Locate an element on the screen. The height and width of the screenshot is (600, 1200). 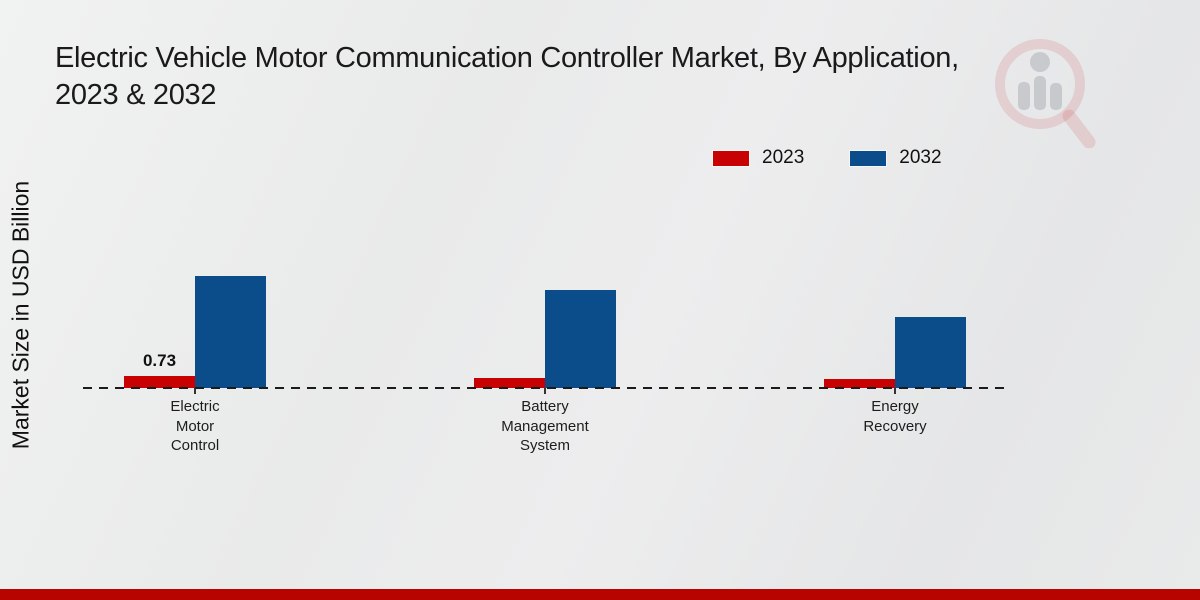
x-category-label: Energy Recovery is located at coordinates (895, 416).